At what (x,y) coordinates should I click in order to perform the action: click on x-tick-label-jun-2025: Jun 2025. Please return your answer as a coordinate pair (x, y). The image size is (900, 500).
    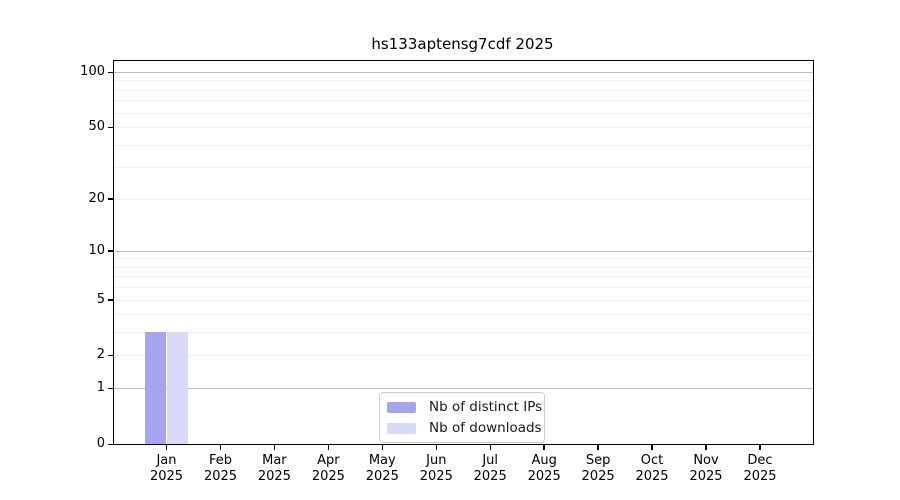
    Looking at the image, I should click on (436, 469).